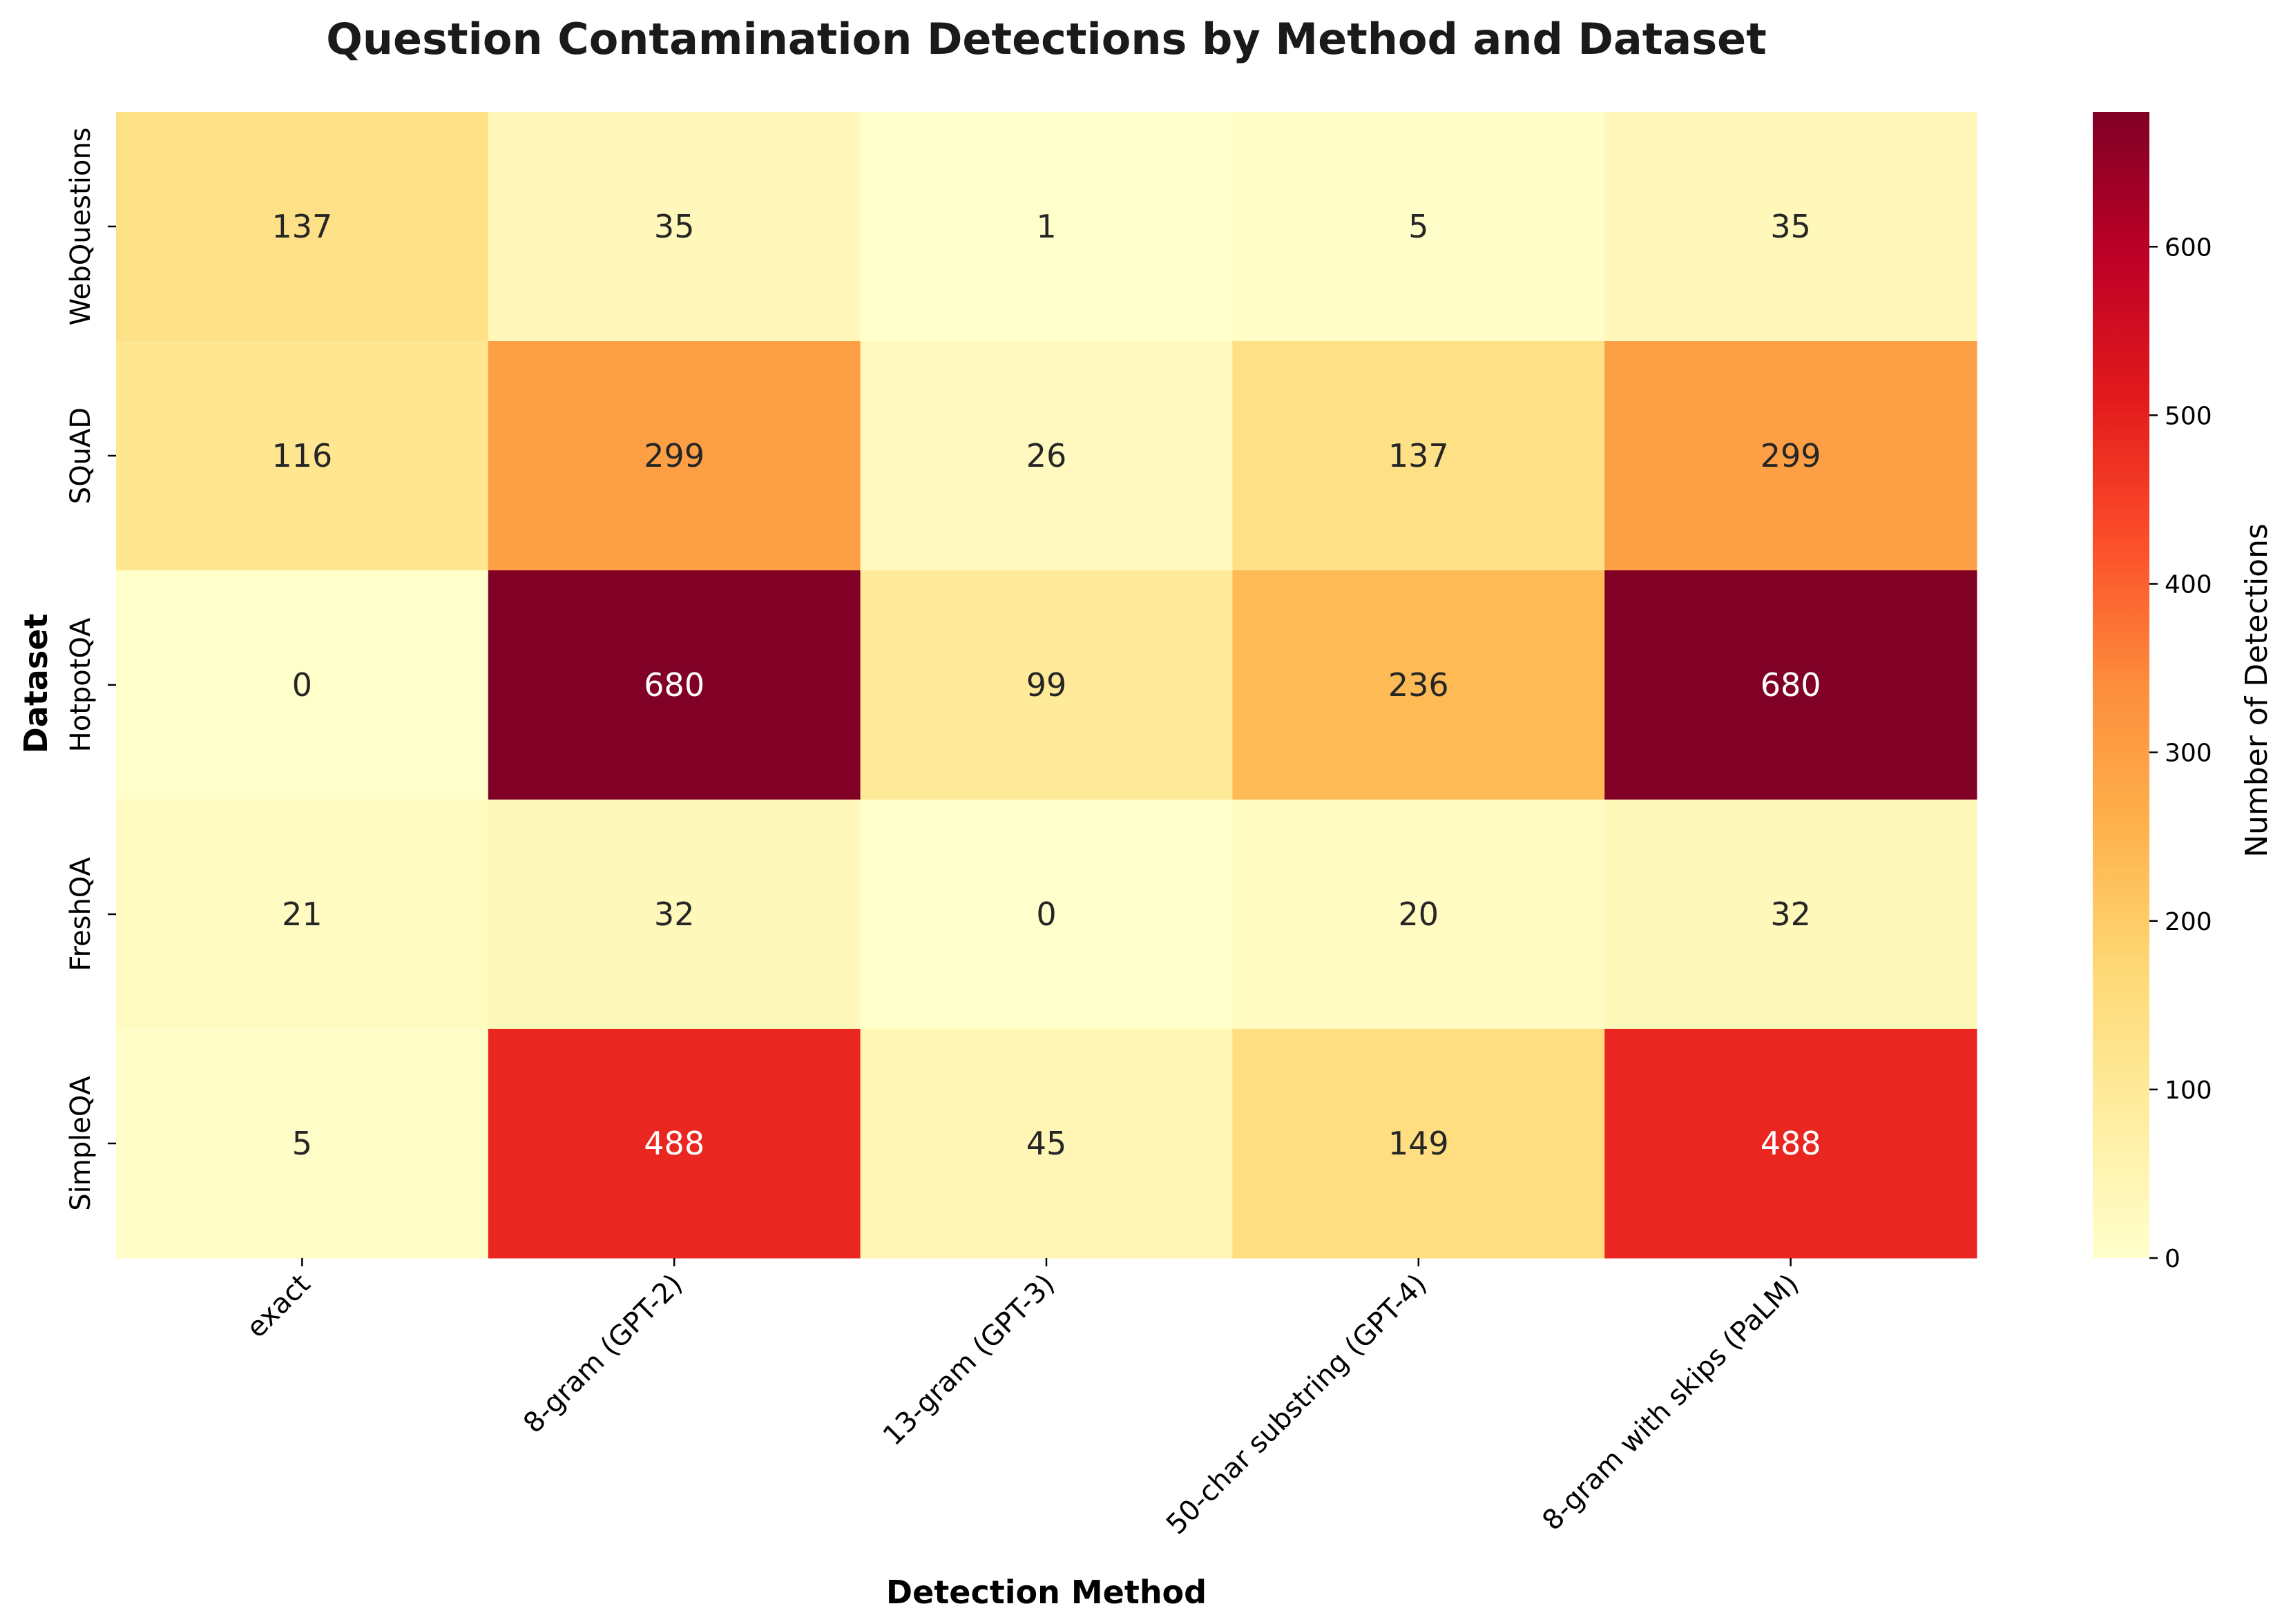  What do you see at coordinates (81, 455) in the screenshot?
I see `y-tick-label: SQuAD` at bounding box center [81, 455].